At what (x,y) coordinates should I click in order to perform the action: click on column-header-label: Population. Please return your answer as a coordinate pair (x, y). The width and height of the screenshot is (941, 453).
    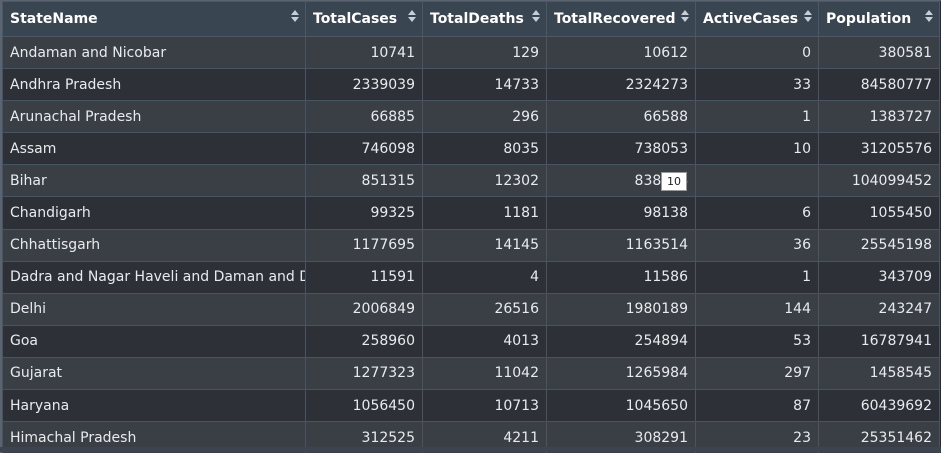
    Looking at the image, I should click on (868, 19).